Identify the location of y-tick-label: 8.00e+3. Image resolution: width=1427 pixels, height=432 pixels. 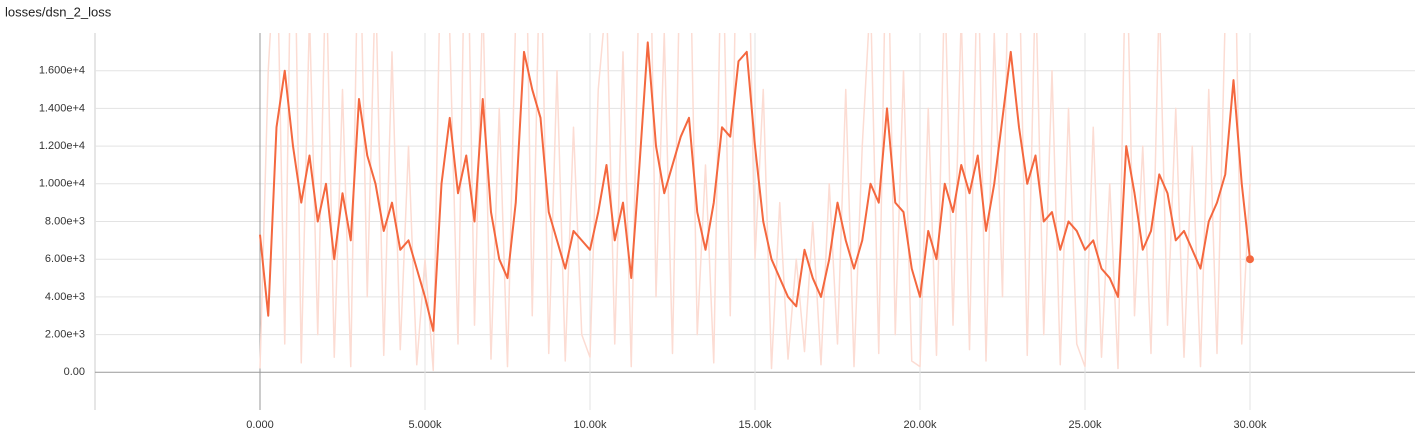
(65, 221).